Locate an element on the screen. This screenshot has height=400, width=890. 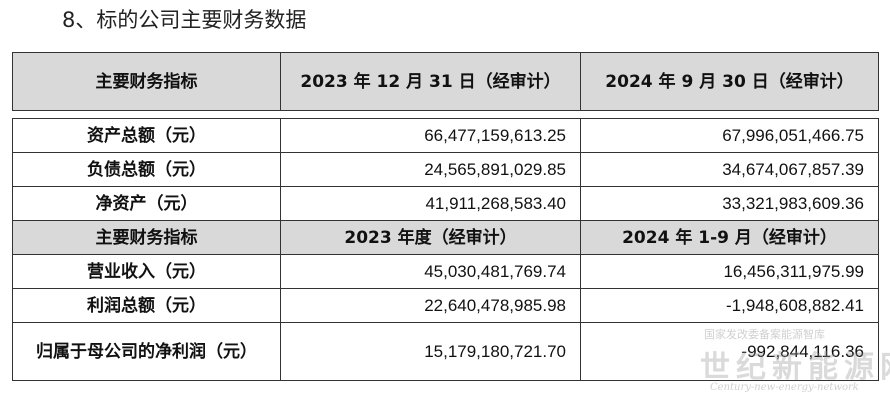
subheader-2023-annual: 2023 年度（经审计） is located at coordinates (430, 237).